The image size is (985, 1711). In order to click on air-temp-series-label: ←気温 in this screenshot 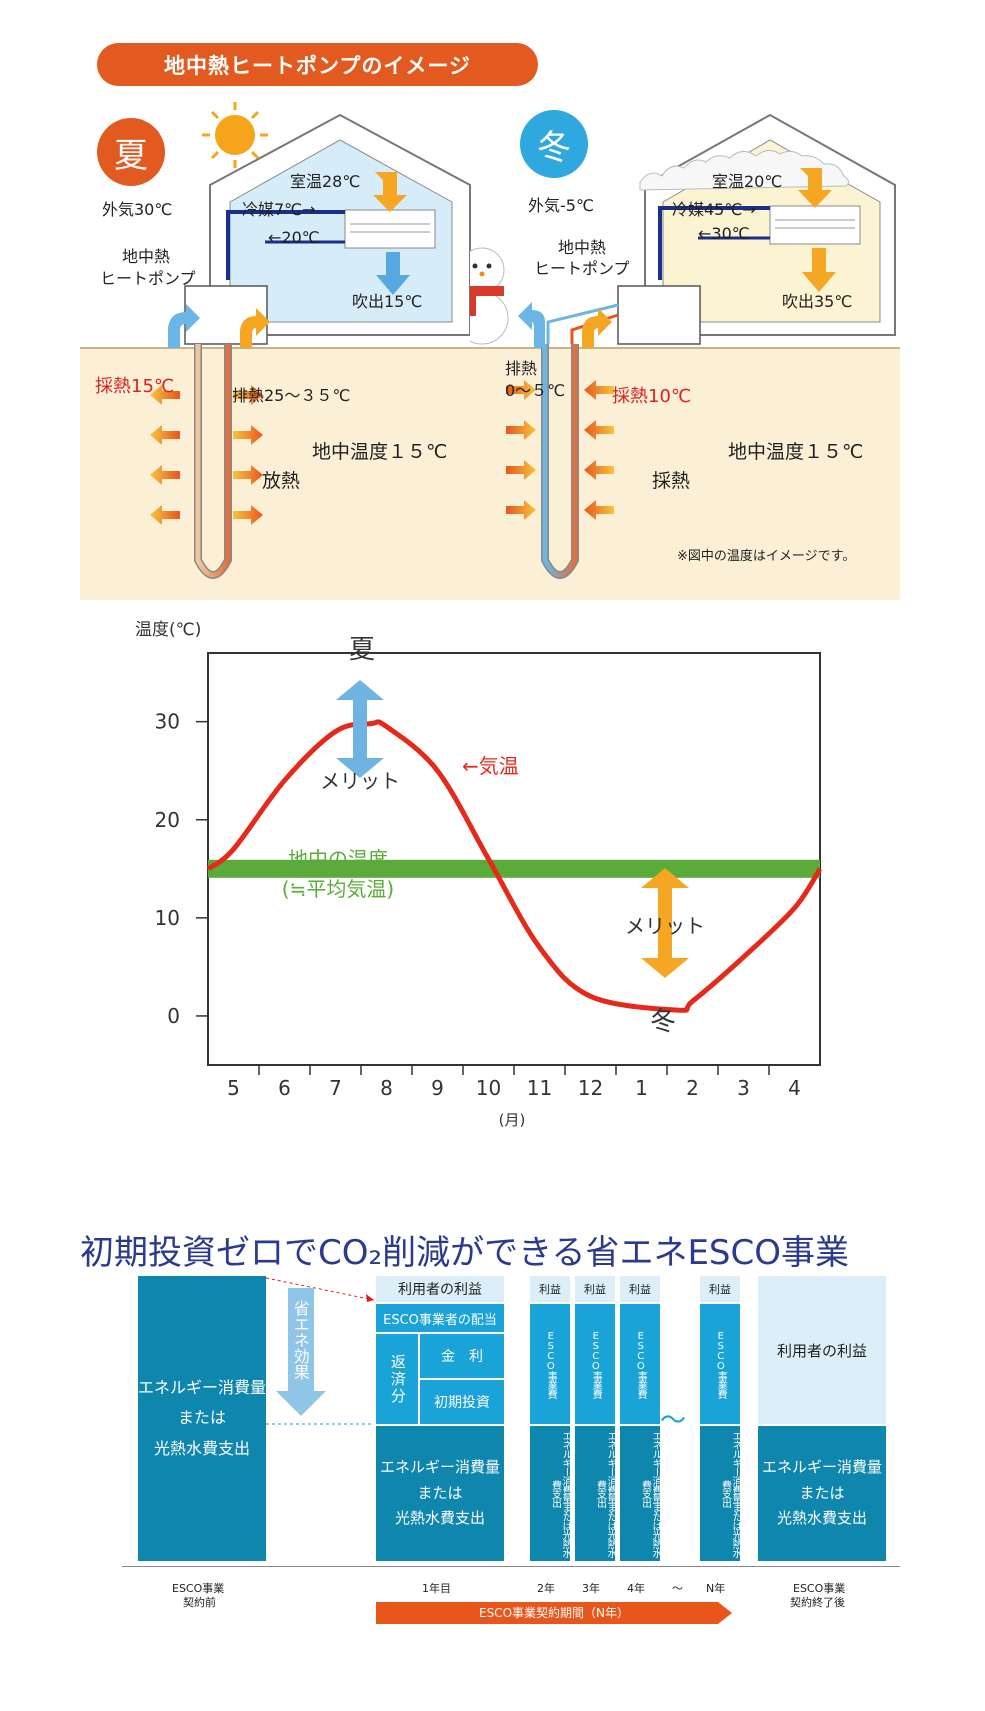, I will do `click(490, 766)`.